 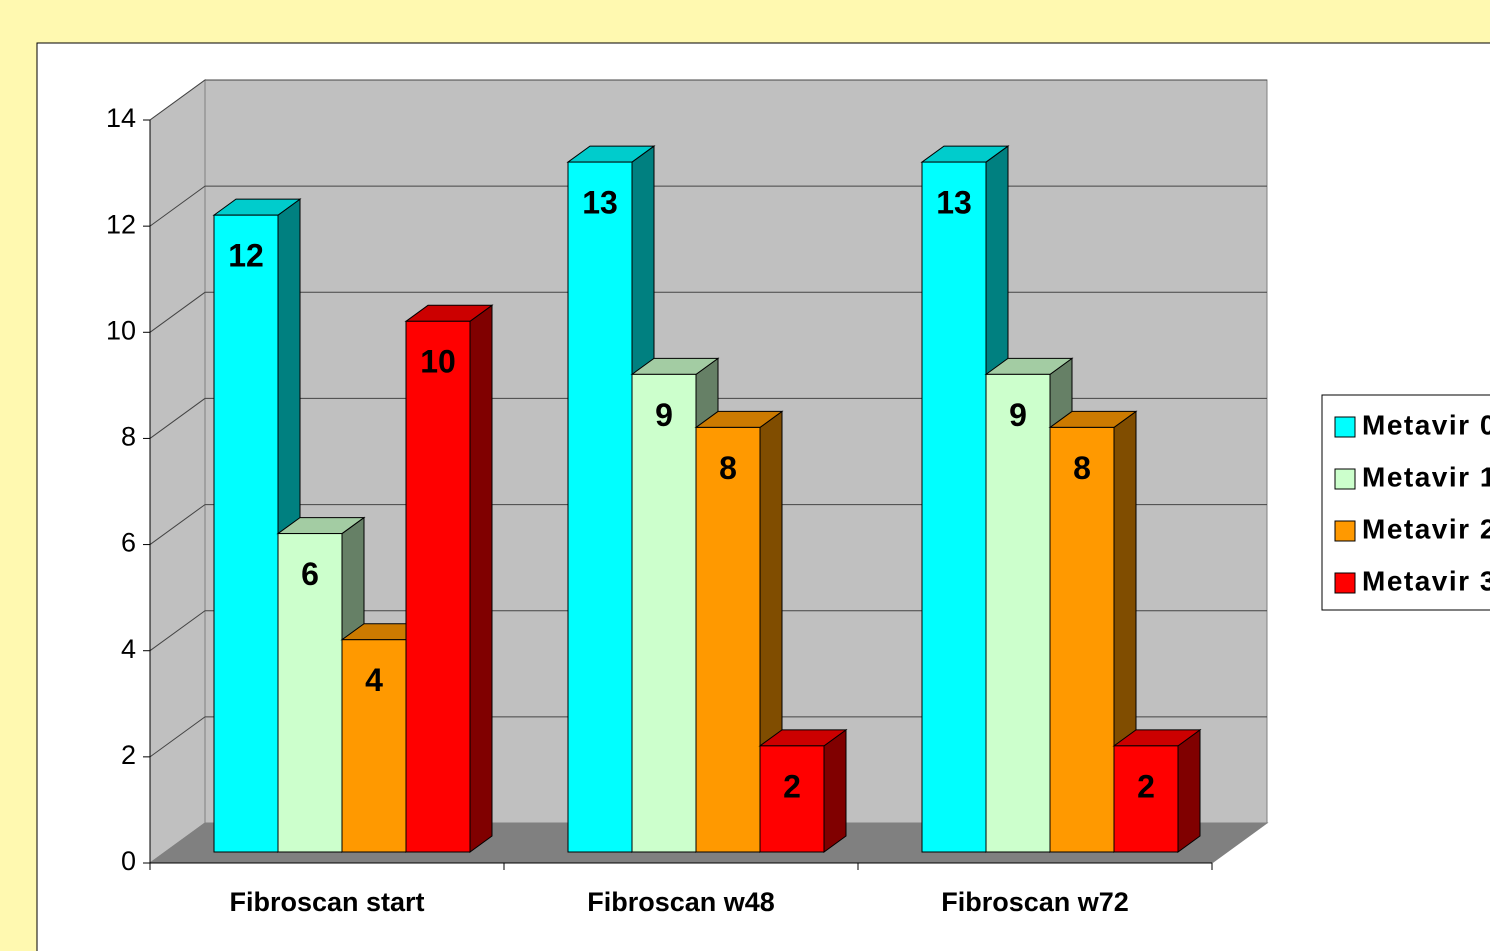 What do you see at coordinates (128, 437) in the screenshot?
I see `y-tick-label: 8` at bounding box center [128, 437].